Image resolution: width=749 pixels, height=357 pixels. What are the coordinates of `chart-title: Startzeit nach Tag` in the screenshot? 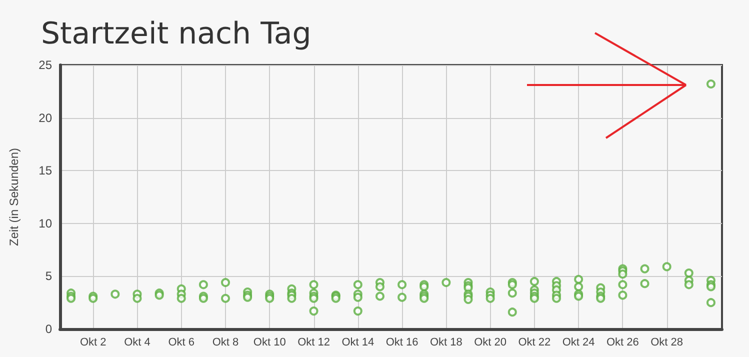 It's located at (176, 34).